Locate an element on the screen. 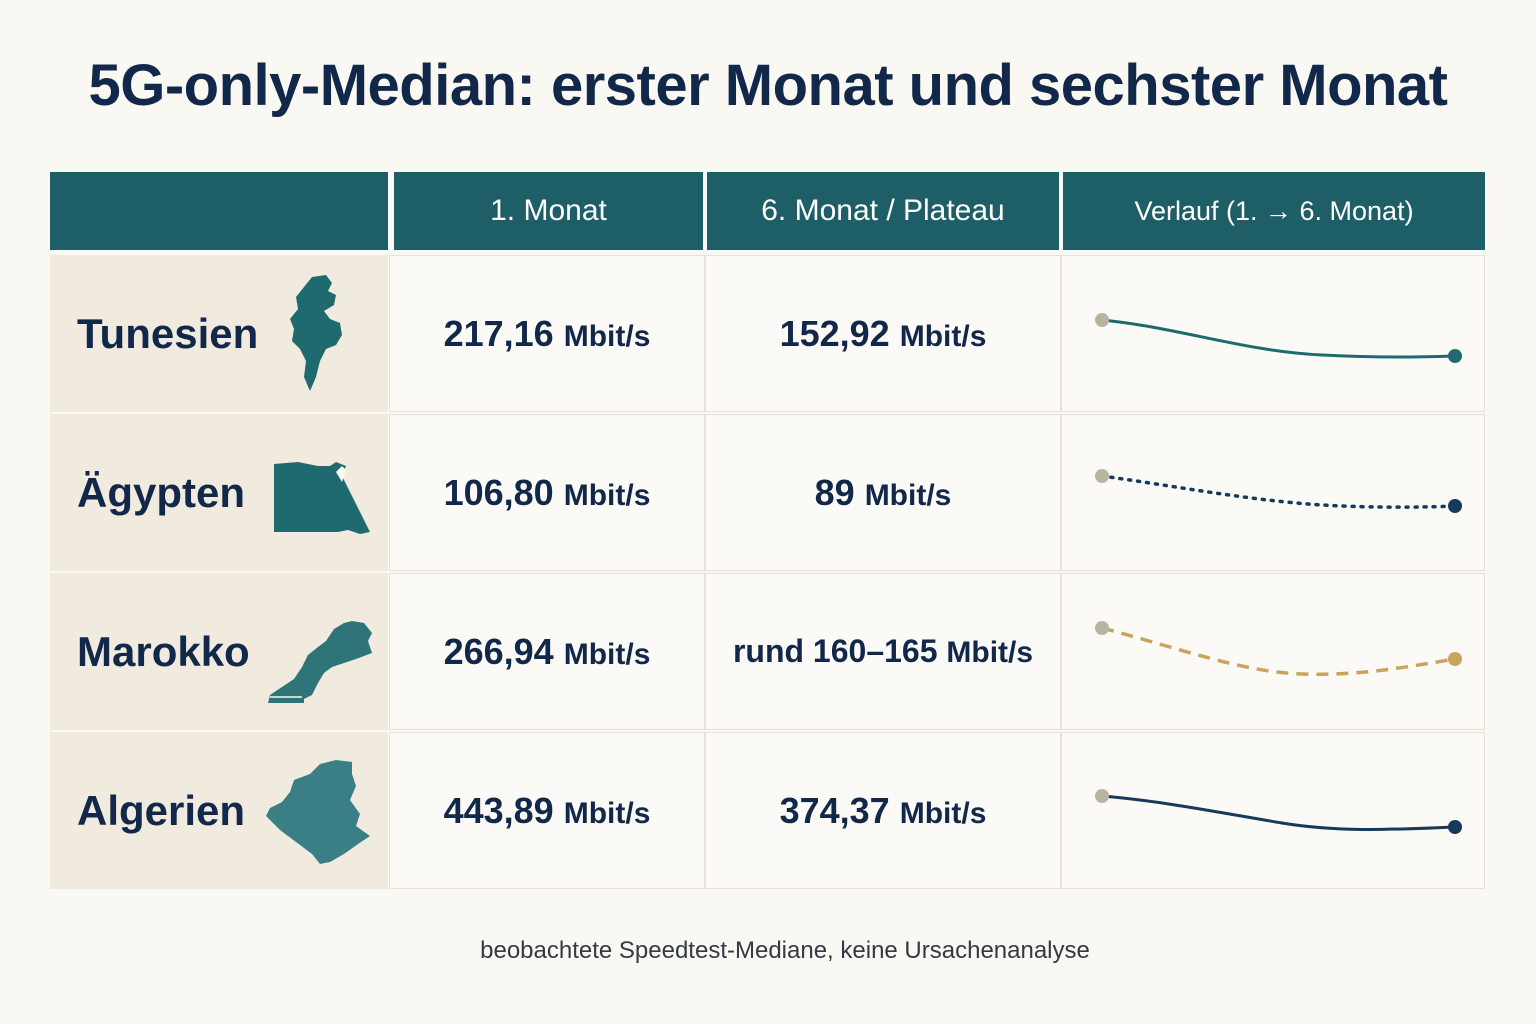 The width and height of the screenshot is (1536, 1024). country-name: Algerien is located at coordinates (161, 810).